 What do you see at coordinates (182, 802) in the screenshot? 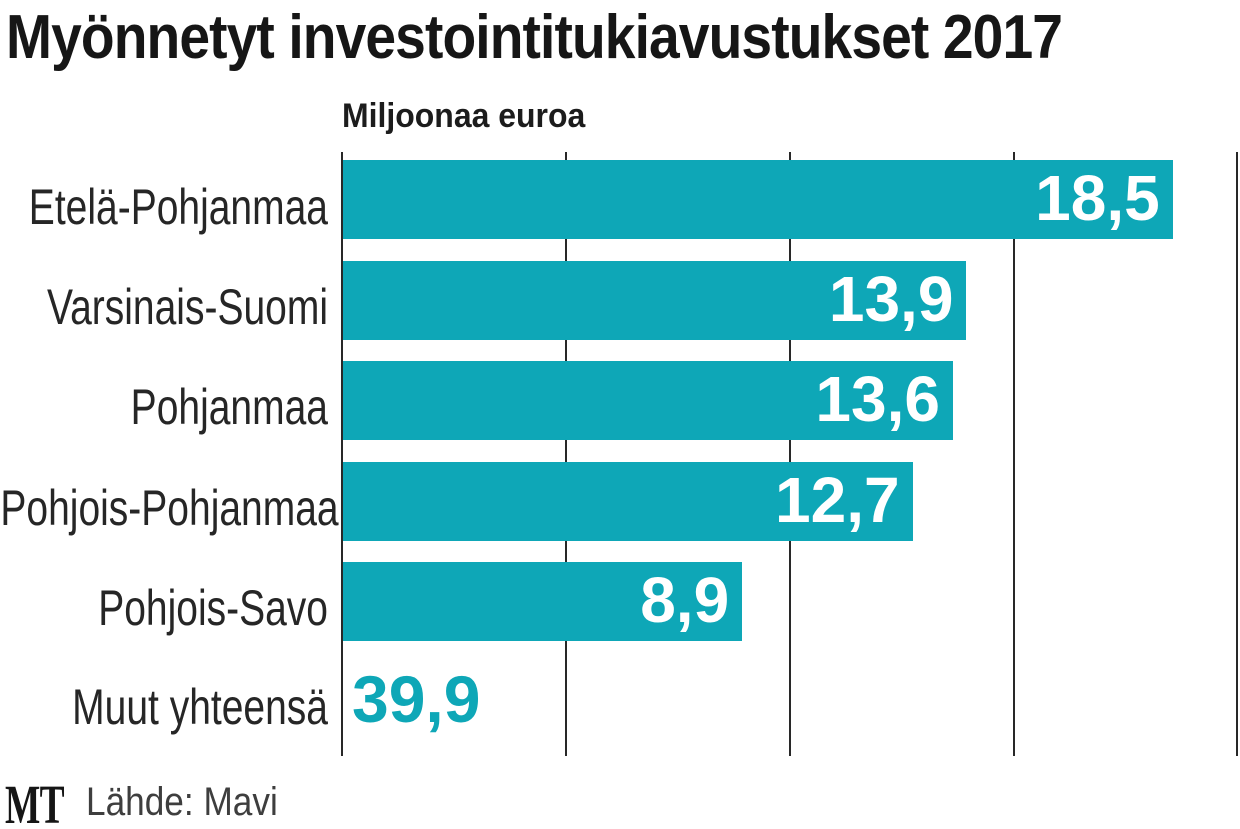
I see `source-text: Lähde: Mavi` at bounding box center [182, 802].